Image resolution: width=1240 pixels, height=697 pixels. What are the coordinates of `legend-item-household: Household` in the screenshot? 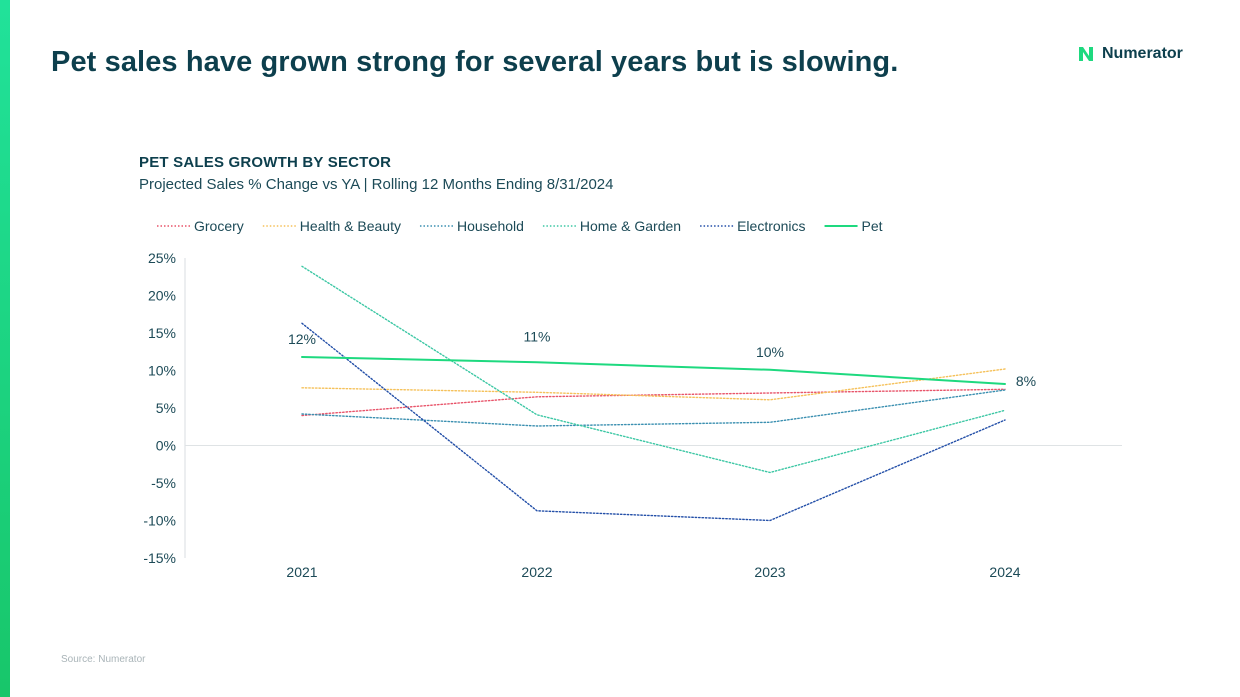 It's located at (471, 226).